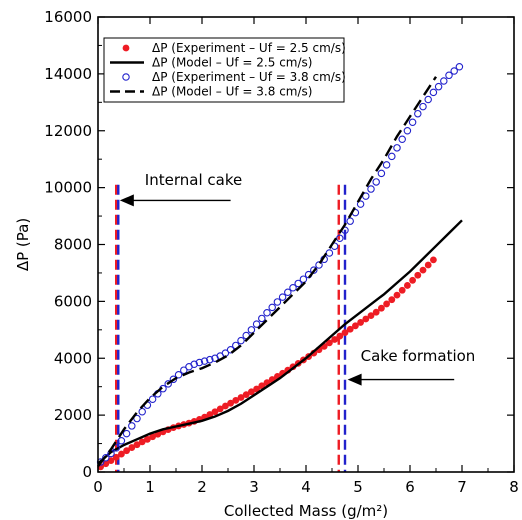  Describe the element at coordinates (514, 487) in the screenshot. I see `x-tick-label: 8` at that location.